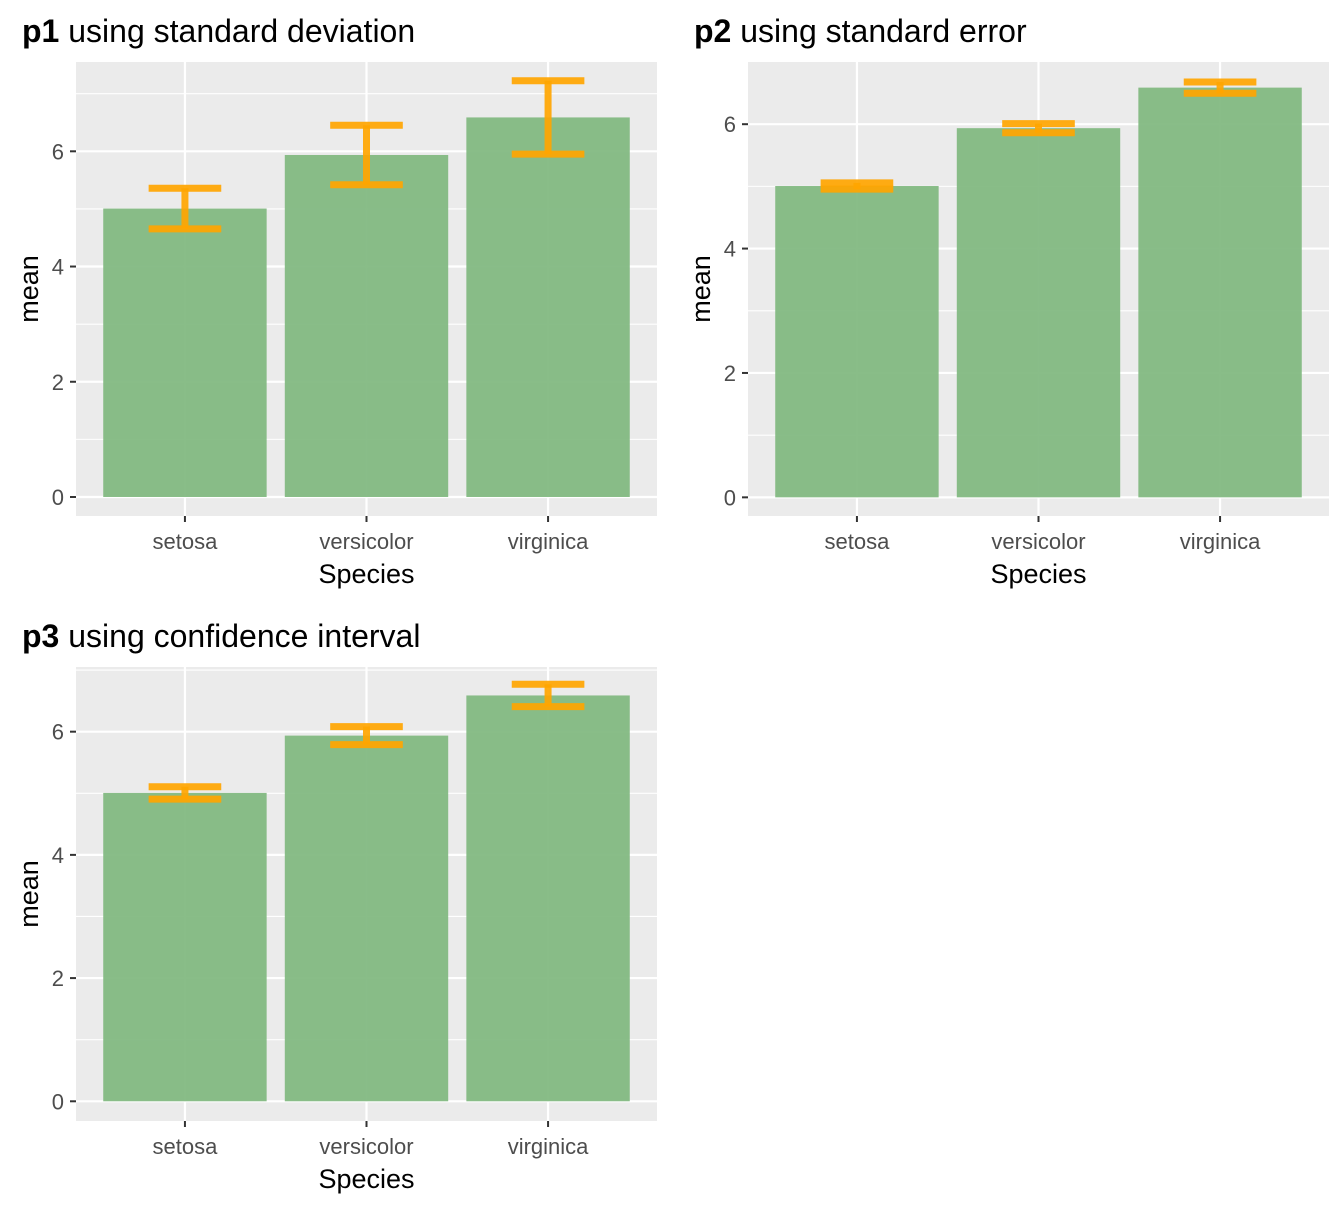  Describe the element at coordinates (717, 31) in the screenshot. I see `chart-title-tag: p2` at that location.